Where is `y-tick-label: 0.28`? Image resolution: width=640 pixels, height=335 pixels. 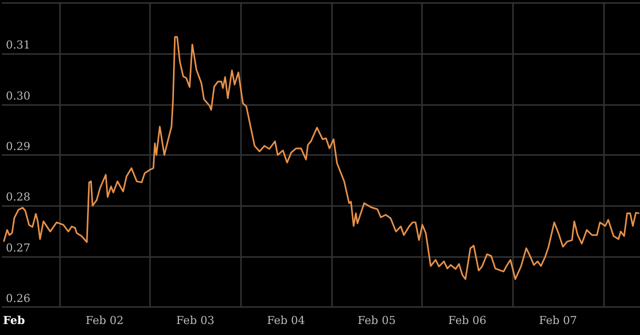 y-tick-label: 0.28 is located at coordinates (18, 197).